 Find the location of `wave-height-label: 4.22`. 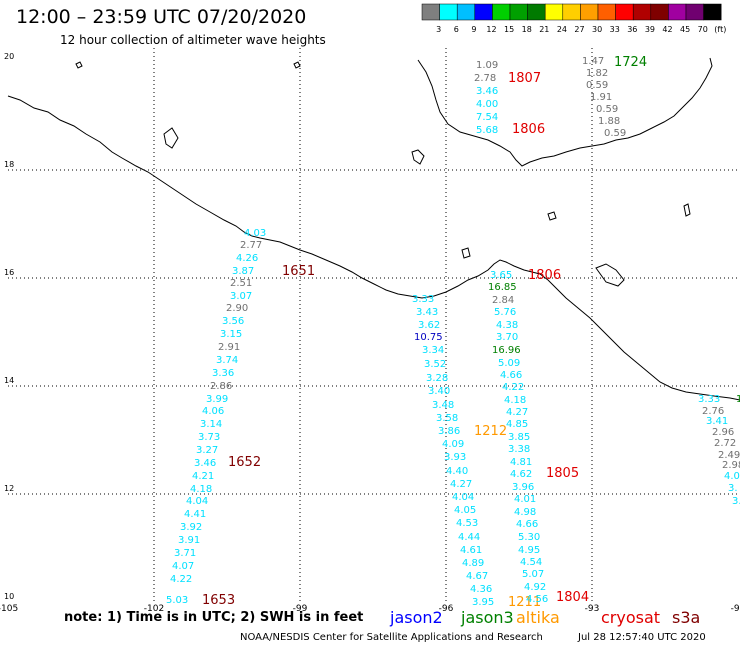

wave-height-label: 4.22 is located at coordinates (513, 387).